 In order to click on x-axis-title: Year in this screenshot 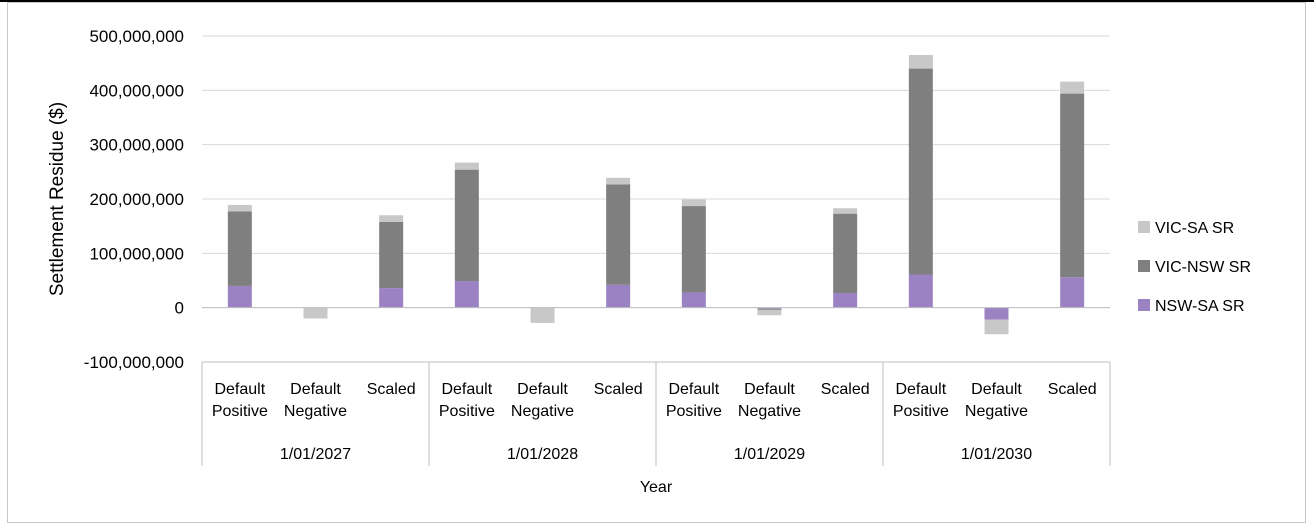, I will do `click(656, 487)`.